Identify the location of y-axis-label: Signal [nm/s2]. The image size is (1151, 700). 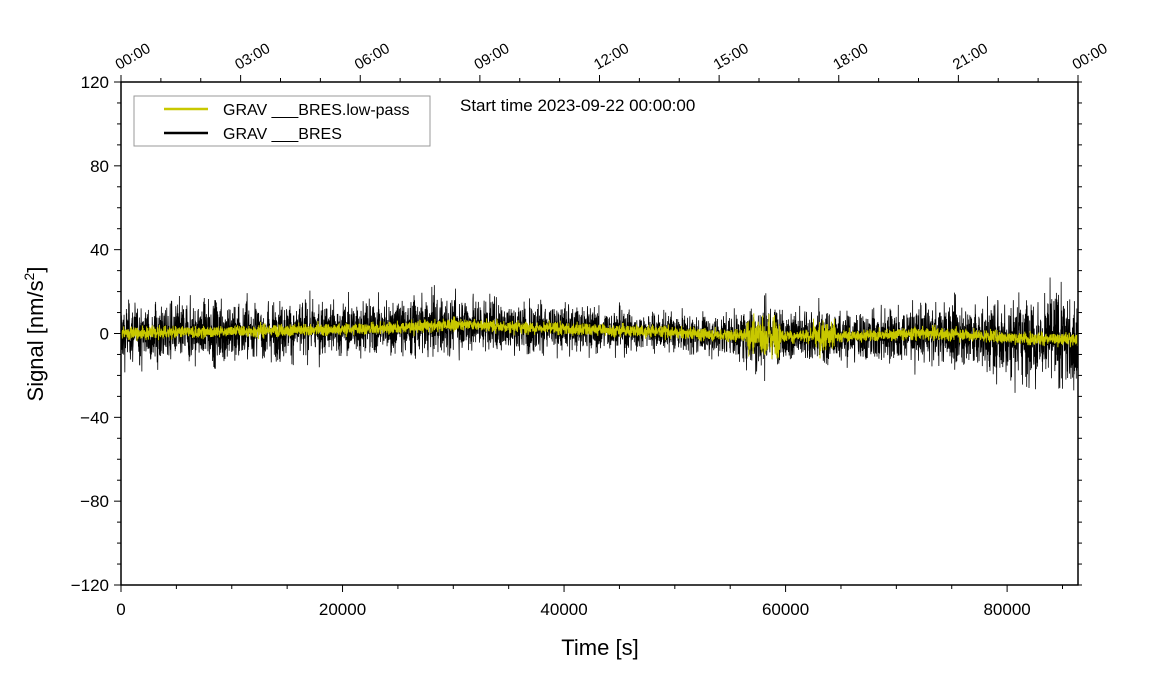
(34, 334).